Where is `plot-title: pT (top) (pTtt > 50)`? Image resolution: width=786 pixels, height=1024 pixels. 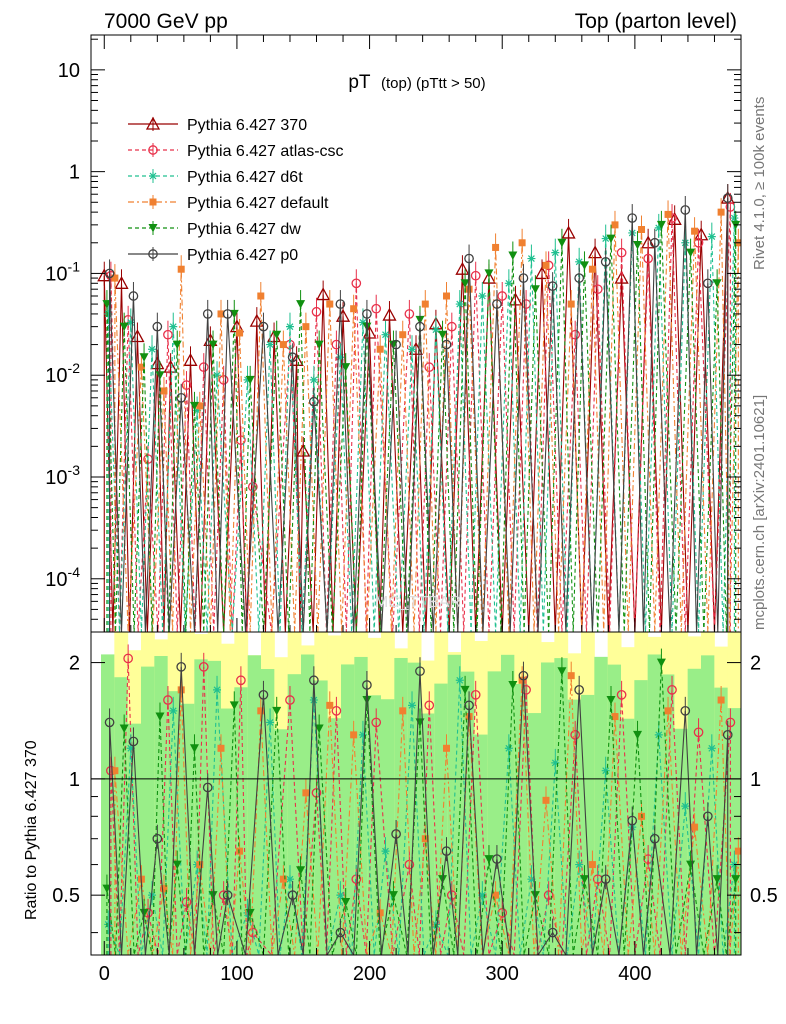 plot-title: pT (top) (pTtt > 50) is located at coordinates (416, 82).